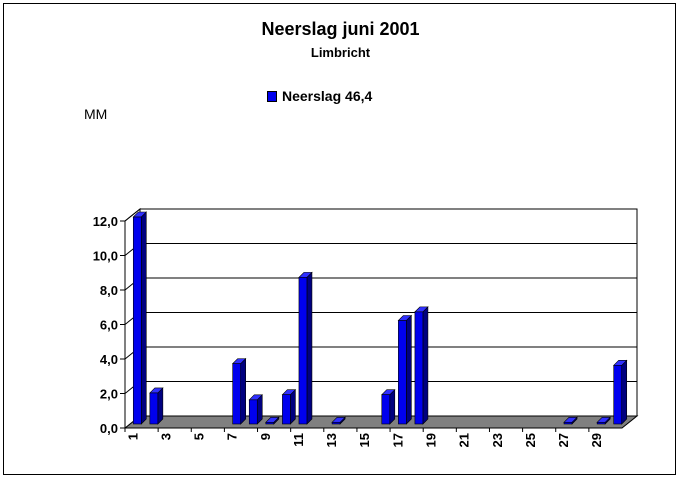  What do you see at coordinates (105, 256) in the screenshot?
I see `y-tick-label: 10,0` at bounding box center [105, 256].